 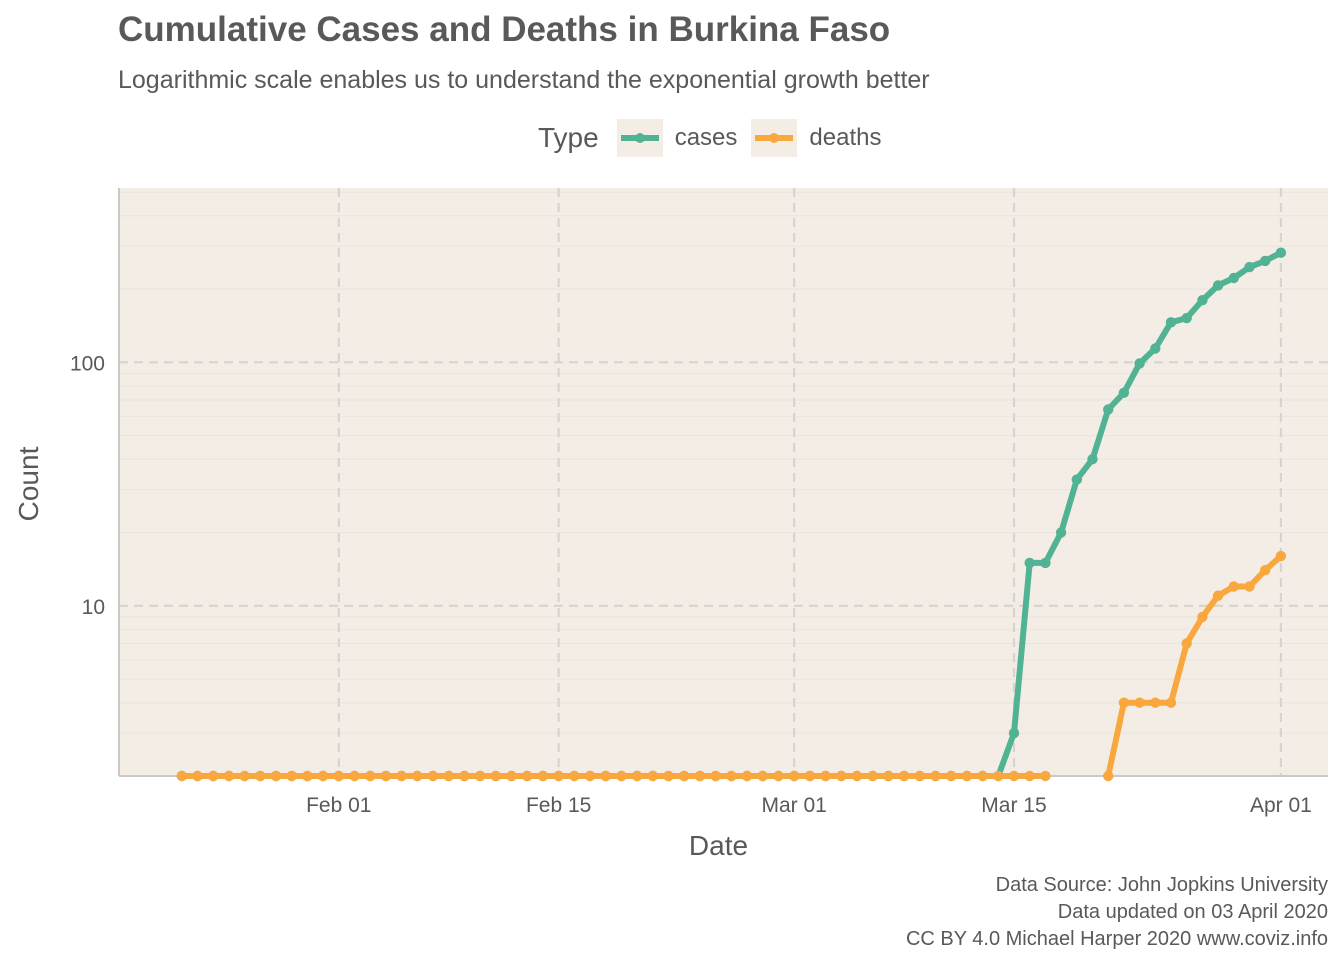 What do you see at coordinates (845, 137) in the screenshot?
I see `legend-label-deaths: deaths` at bounding box center [845, 137].